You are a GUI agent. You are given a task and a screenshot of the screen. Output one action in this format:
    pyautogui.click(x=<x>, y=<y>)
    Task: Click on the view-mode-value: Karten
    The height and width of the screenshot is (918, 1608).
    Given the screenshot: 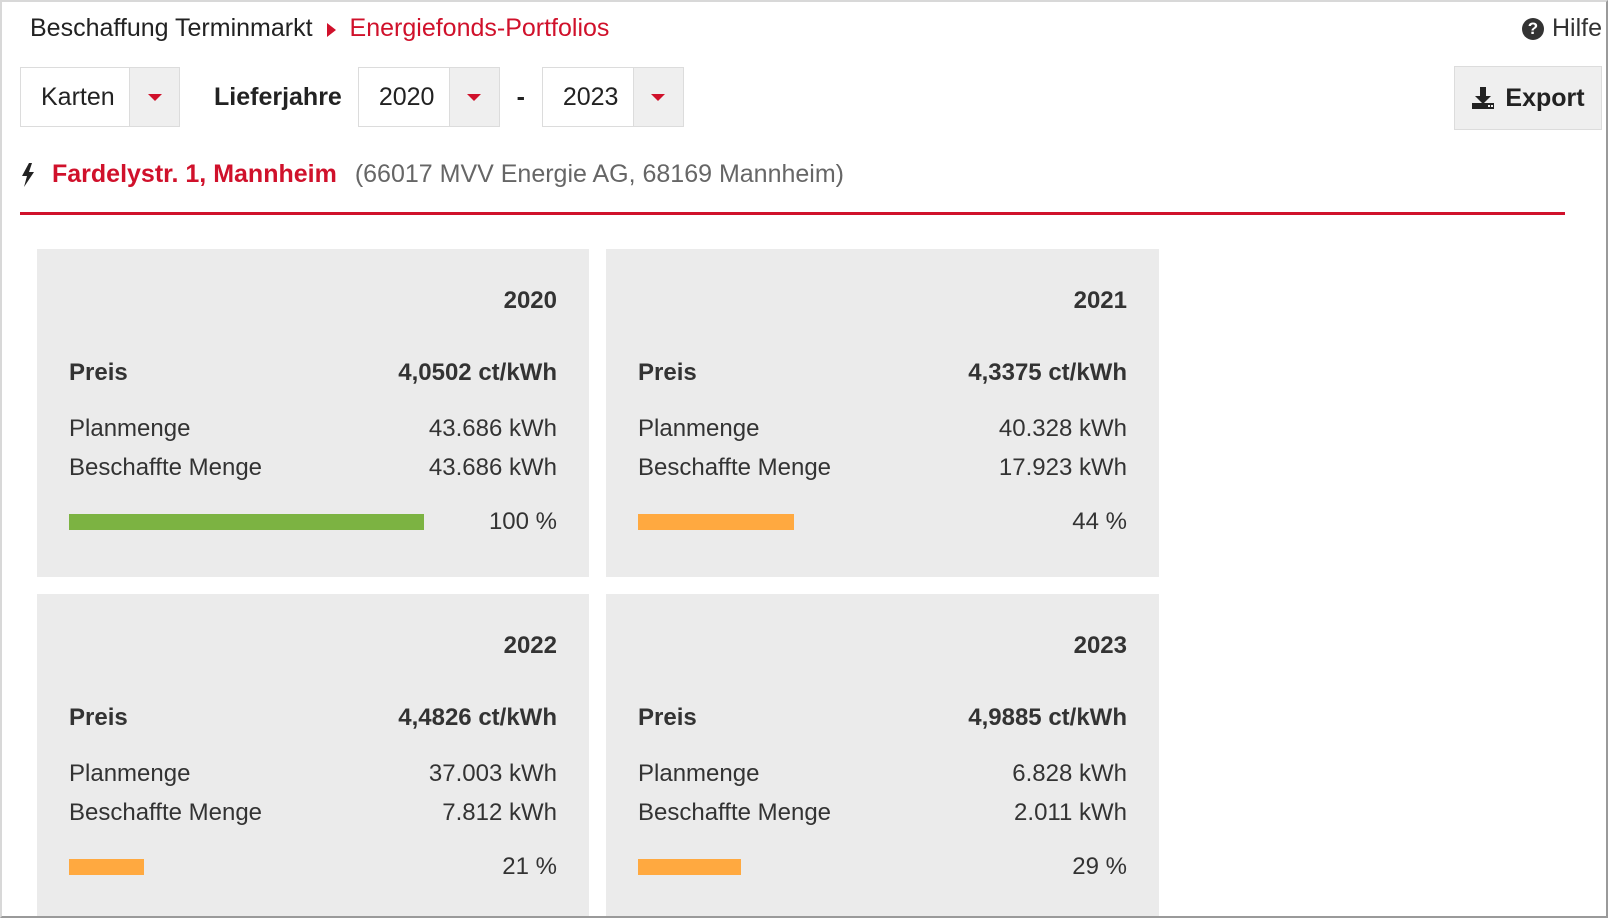 What is the action you would take?
    pyautogui.click(x=78, y=96)
    